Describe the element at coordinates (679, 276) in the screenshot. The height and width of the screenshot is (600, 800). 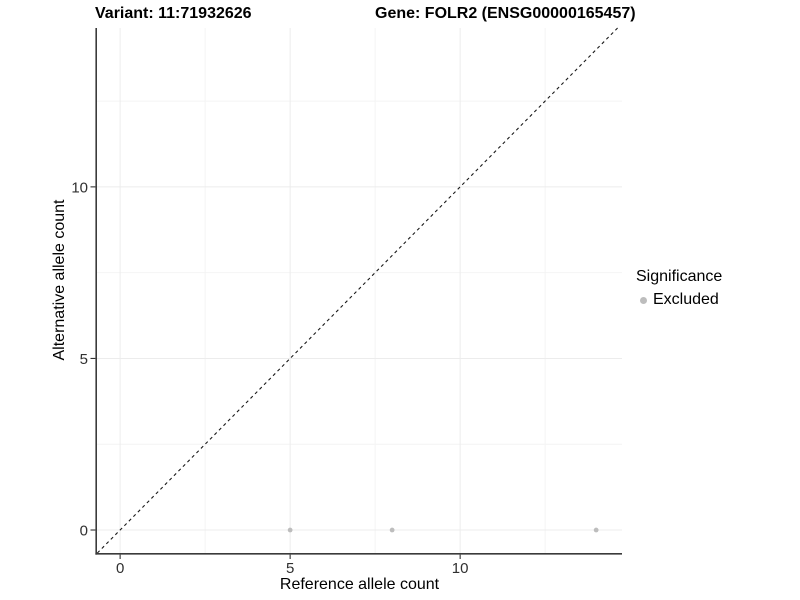
I see `legend-title: Significance` at that location.